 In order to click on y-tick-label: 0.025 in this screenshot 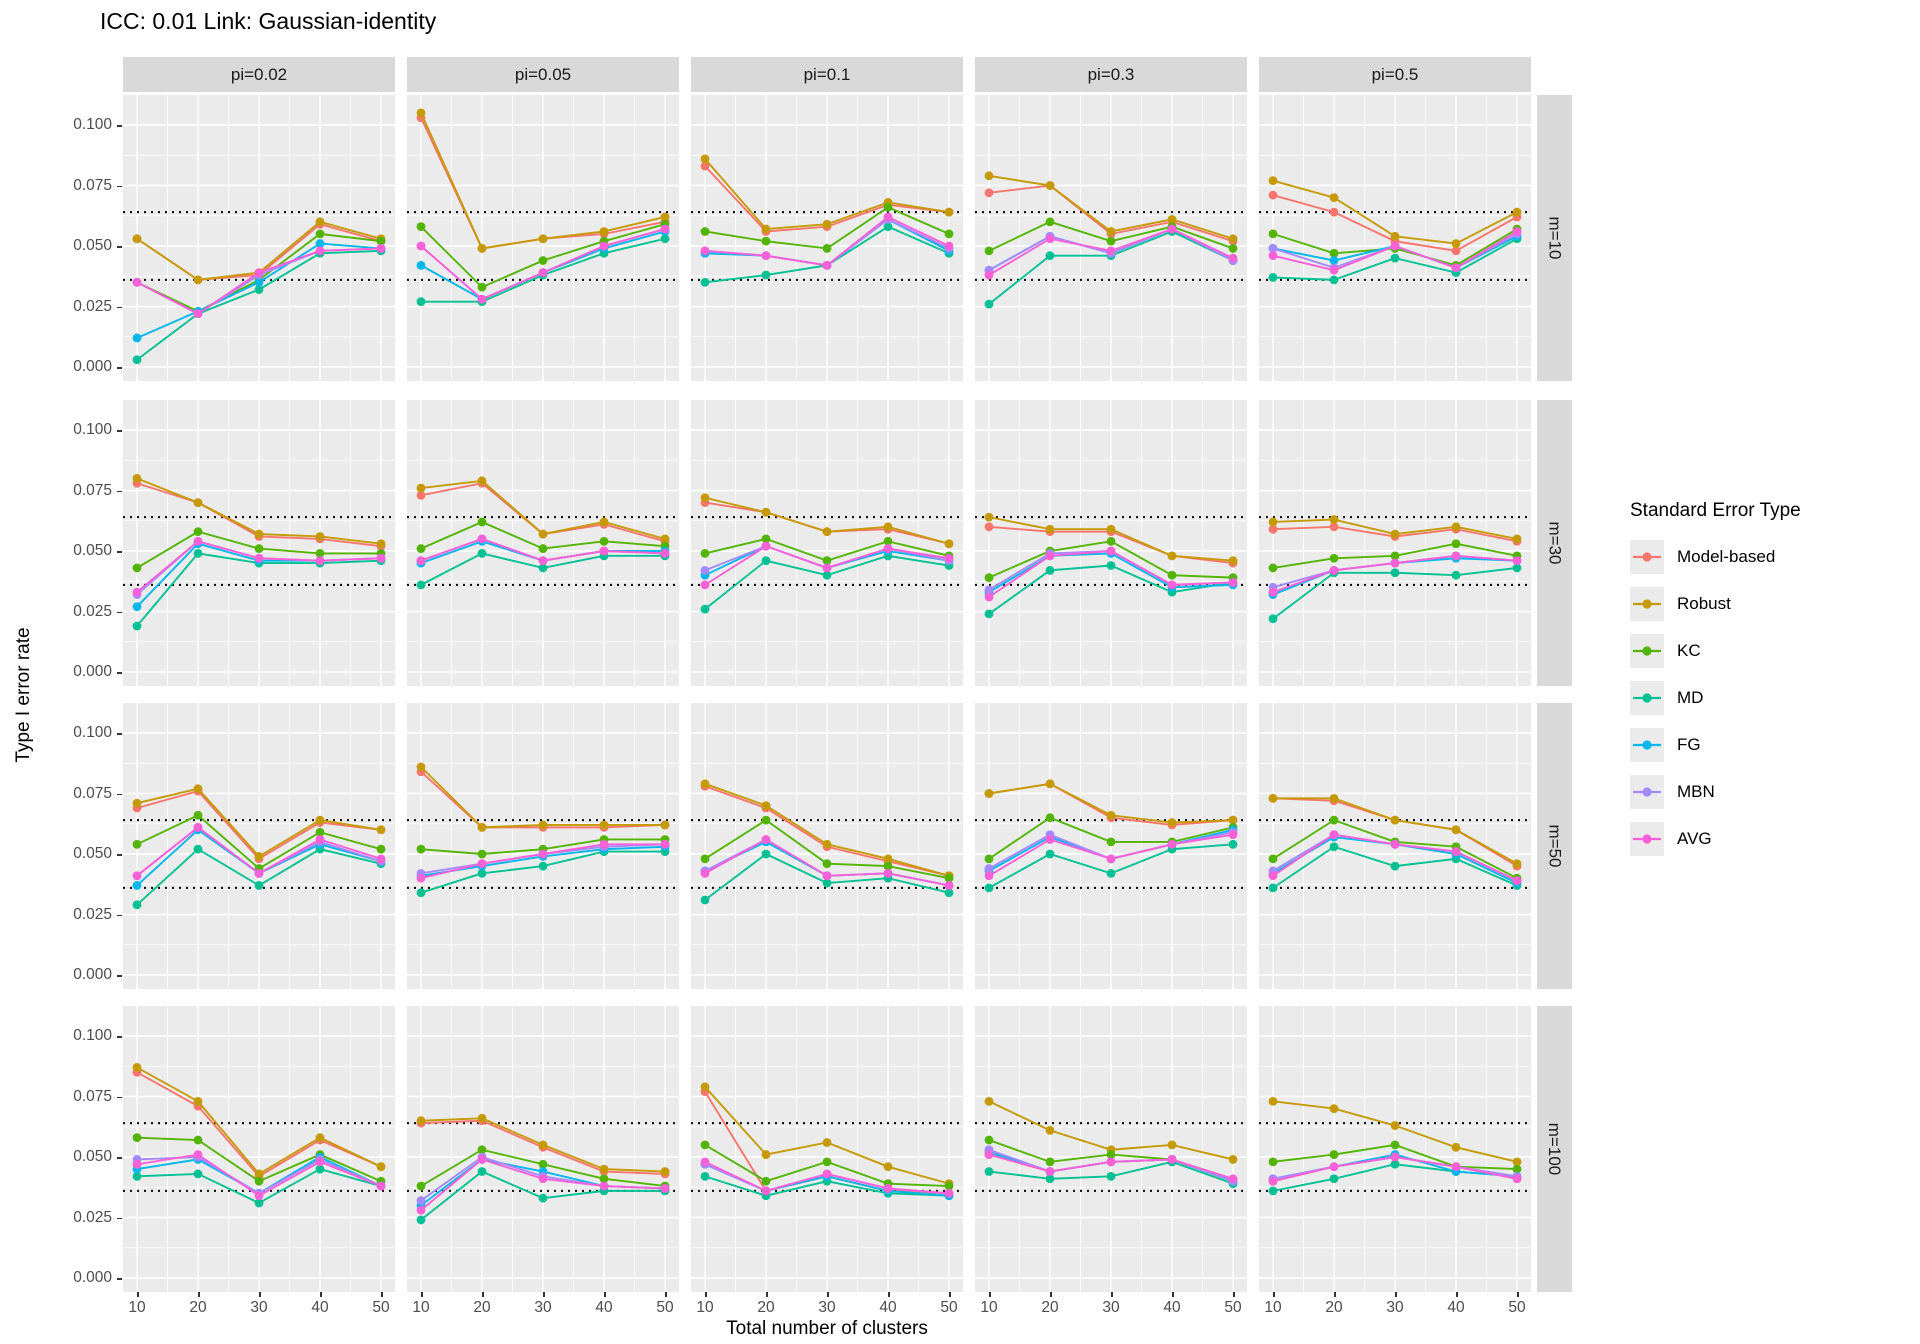, I will do `click(92, 611)`.